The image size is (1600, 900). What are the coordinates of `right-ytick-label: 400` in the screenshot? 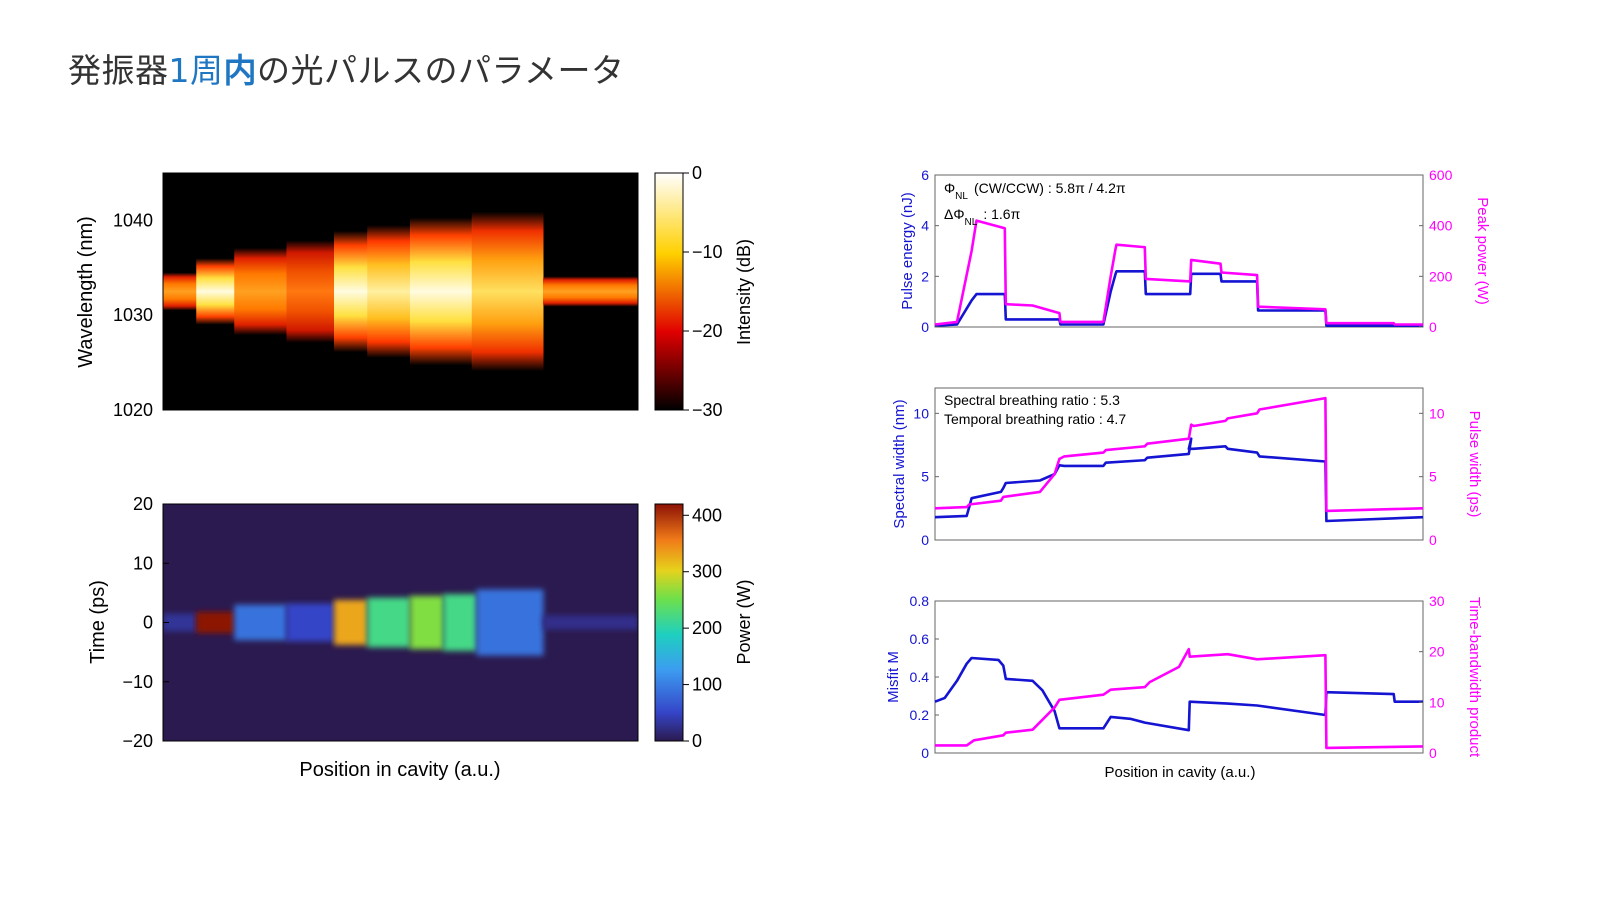 It's located at (1441, 226).